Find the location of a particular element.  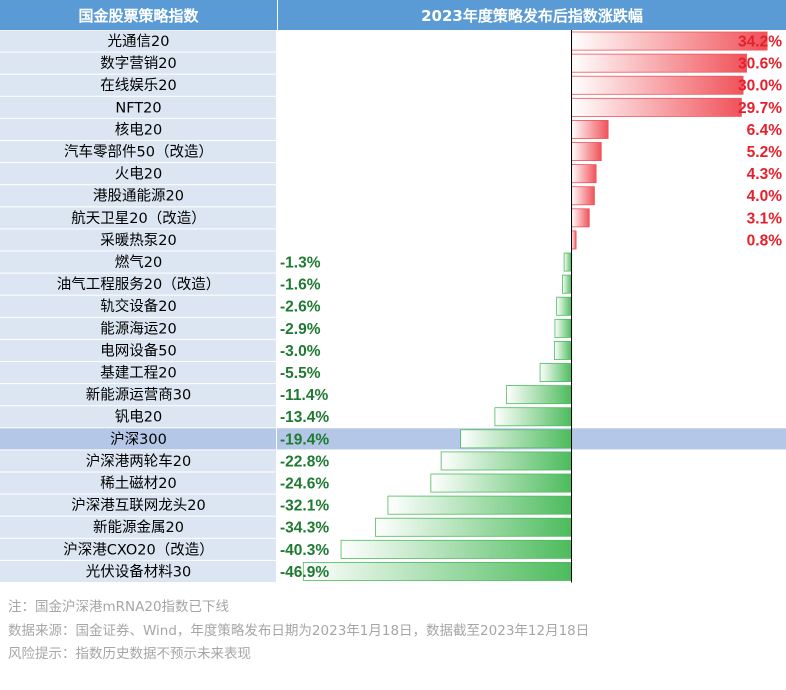

category-label: 钒电20 is located at coordinates (138, 417).